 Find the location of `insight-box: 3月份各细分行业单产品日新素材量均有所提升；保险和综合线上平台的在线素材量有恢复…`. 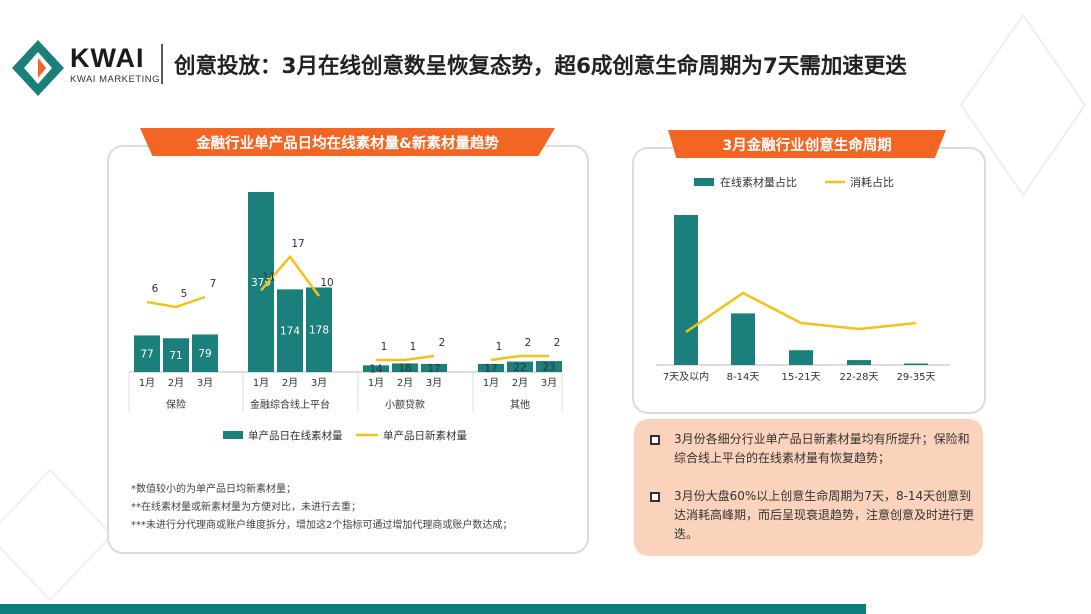

insight-box: 3月份各细分行业单产品日新素材量均有所提升；保险和综合线上平台的在线素材量有恢复… is located at coordinates (808, 487).